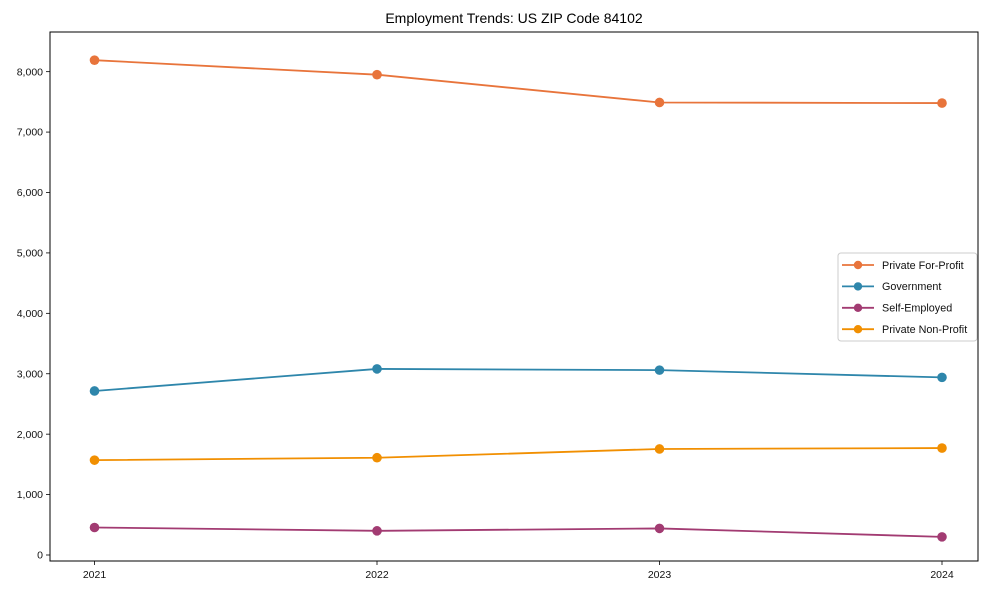 The image size is (1000, 600). I want to click on legend-item: Government, so click(891, 287).